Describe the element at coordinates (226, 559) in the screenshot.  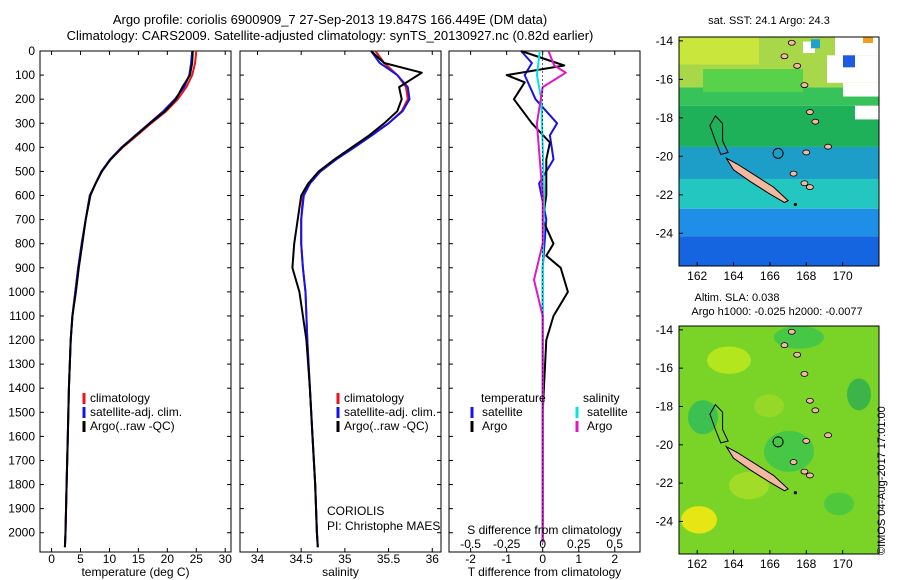
I see `x-tick-label: 30` at that location.